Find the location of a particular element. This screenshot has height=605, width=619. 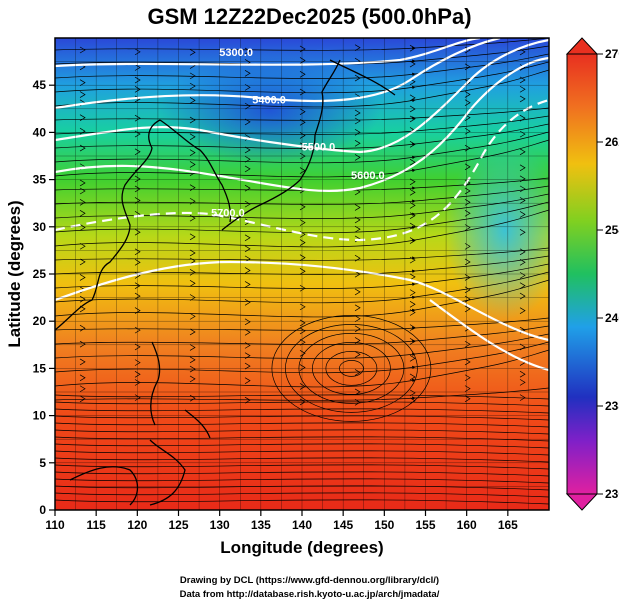

contour-labels: 5300.0 5400.0 5500.0 5600.0 5700.0 is located at coordinates (298, 133).